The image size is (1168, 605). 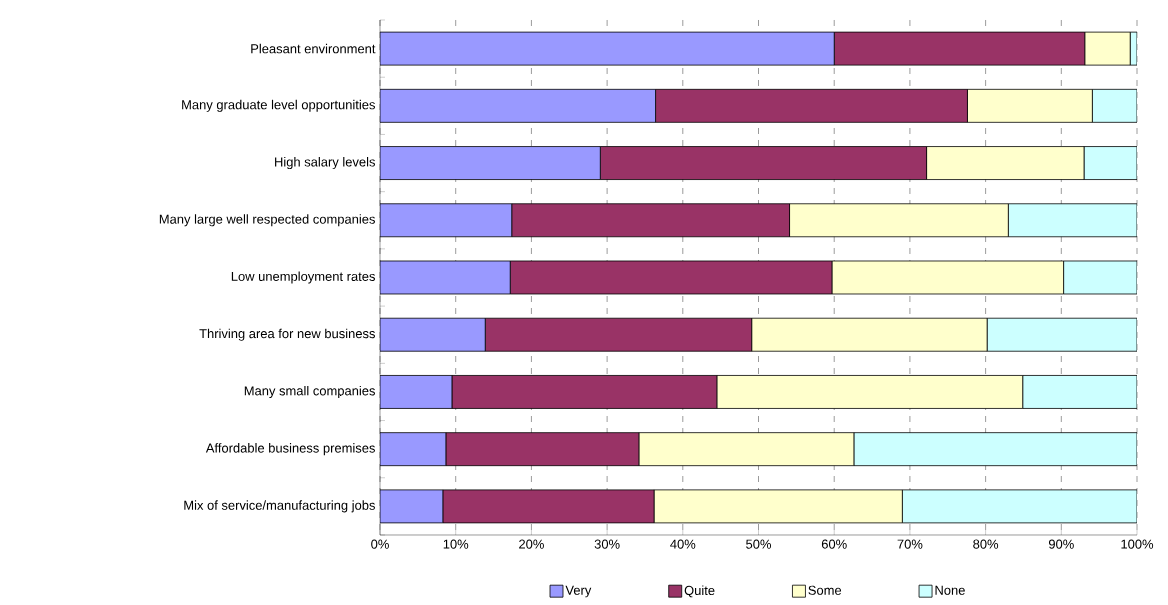 I want to click on y-tick-label: Thriving area for new business, so click(x=287, y=334).